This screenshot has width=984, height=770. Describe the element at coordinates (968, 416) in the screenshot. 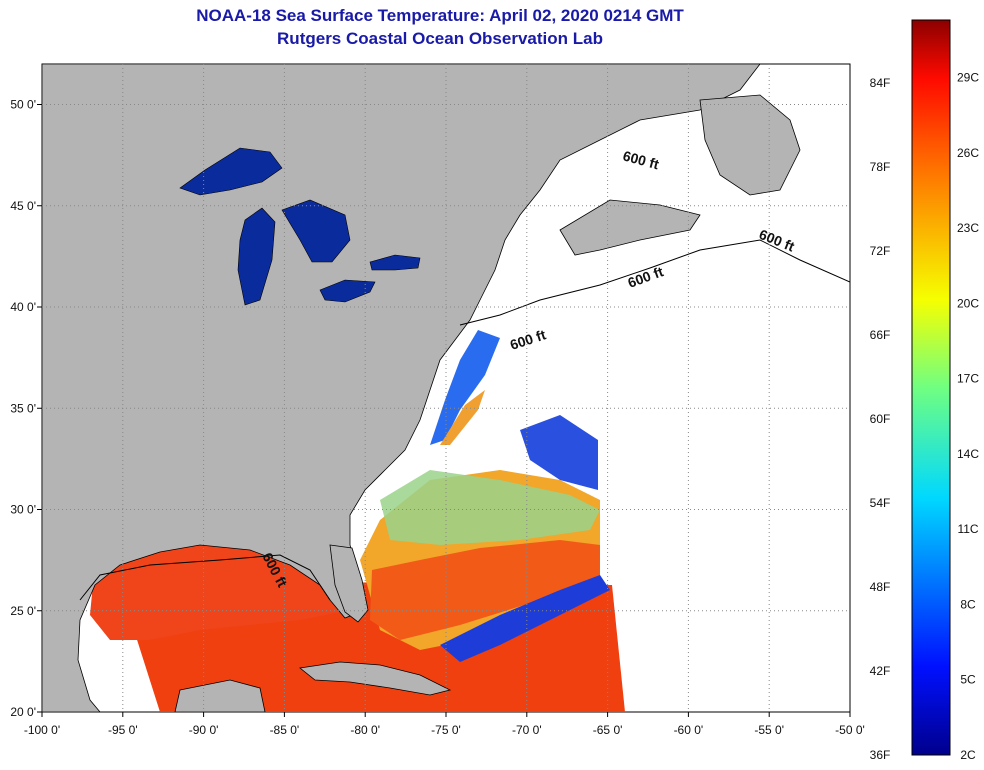

I see `colorbar-celsius-labels: 29C 26C 23C 20C 17C 14C 11C 8C 5C 2C` at that location.